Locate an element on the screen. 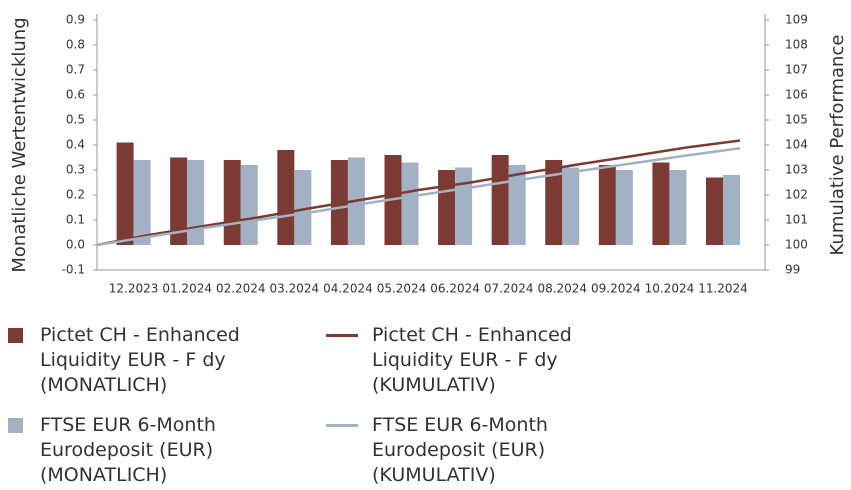 The width and height of the screenshot is (851, 490). x-tick-label: 10.2024 is located at coordinates (670, 289).